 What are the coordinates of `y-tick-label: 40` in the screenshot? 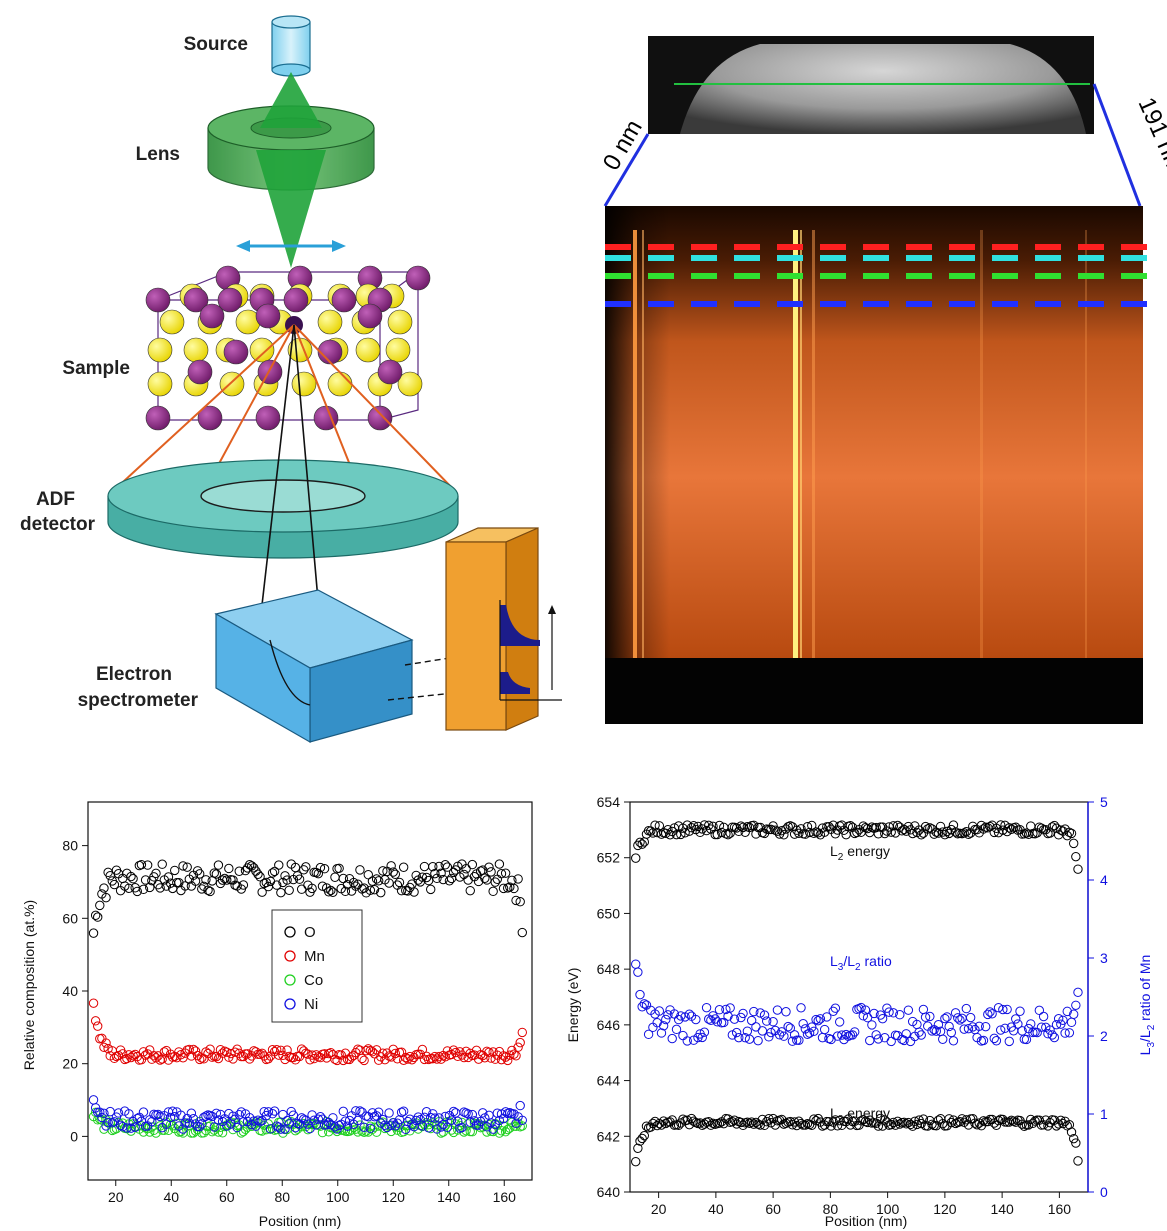 It's located at (70, 991).